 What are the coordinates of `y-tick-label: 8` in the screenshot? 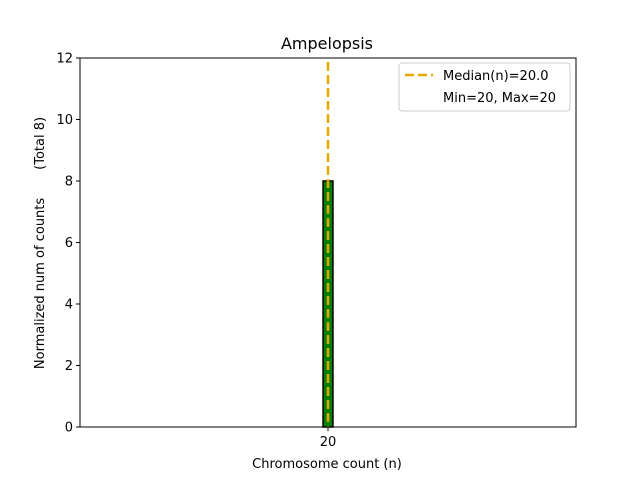 It's located at (69, 182).